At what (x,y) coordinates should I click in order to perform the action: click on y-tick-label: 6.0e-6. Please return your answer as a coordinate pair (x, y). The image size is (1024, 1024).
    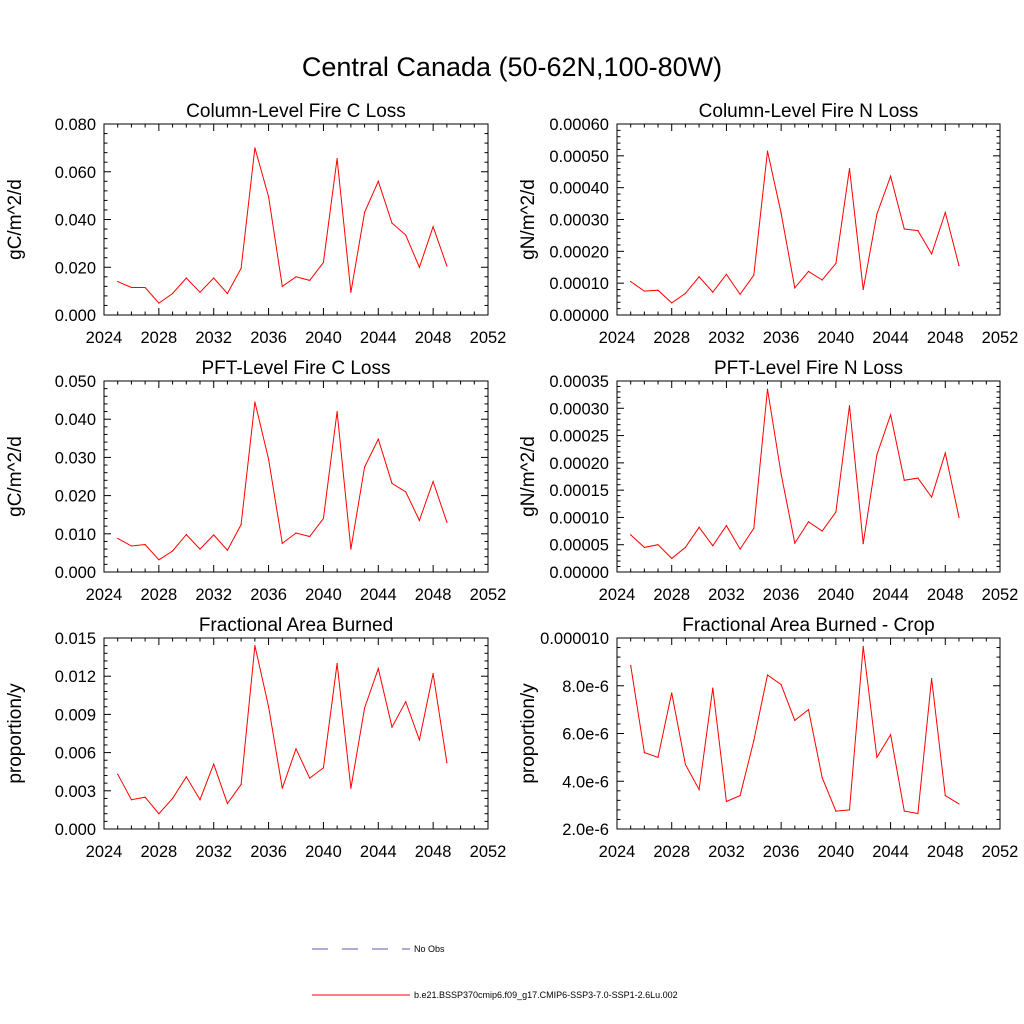
    Looking at the image, I should click on (585, 735).